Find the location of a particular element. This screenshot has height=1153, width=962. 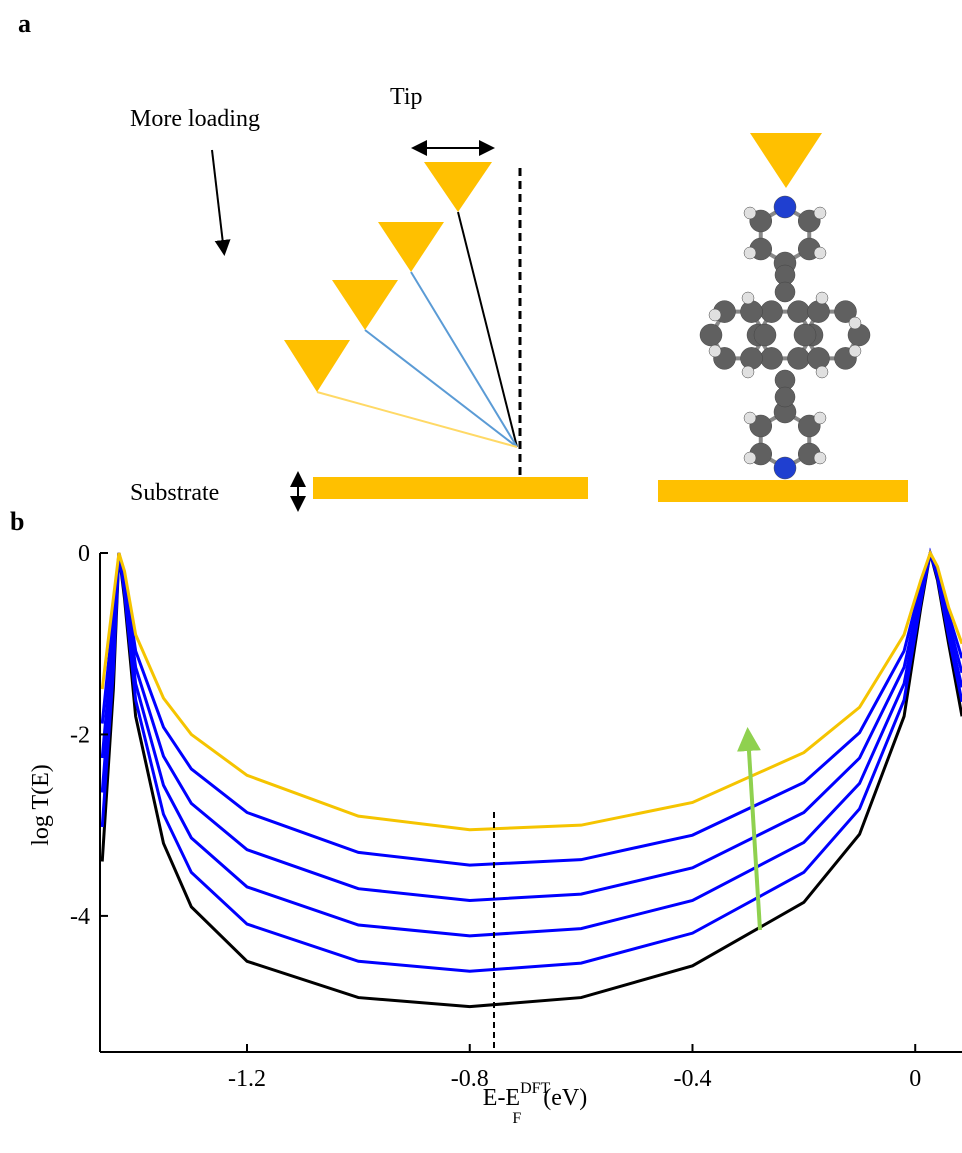

panel-label: a is located at coordinates (24, 23).